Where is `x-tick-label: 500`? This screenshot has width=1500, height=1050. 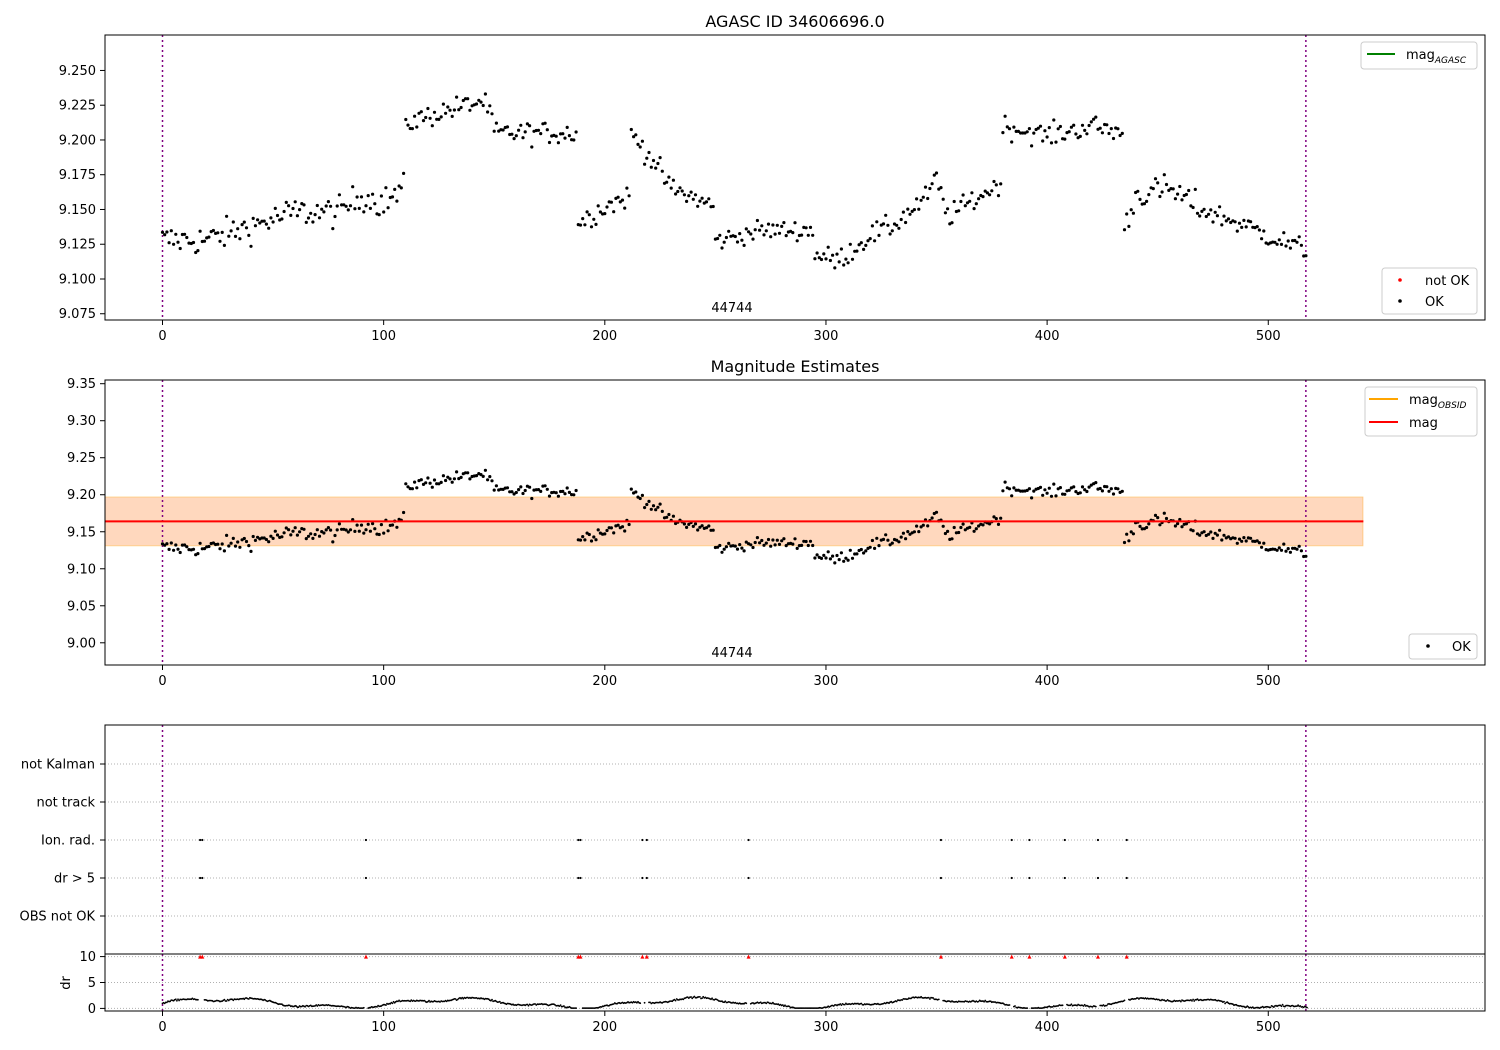
x-tick-label: 500 is located at coordinates (1268, 336).